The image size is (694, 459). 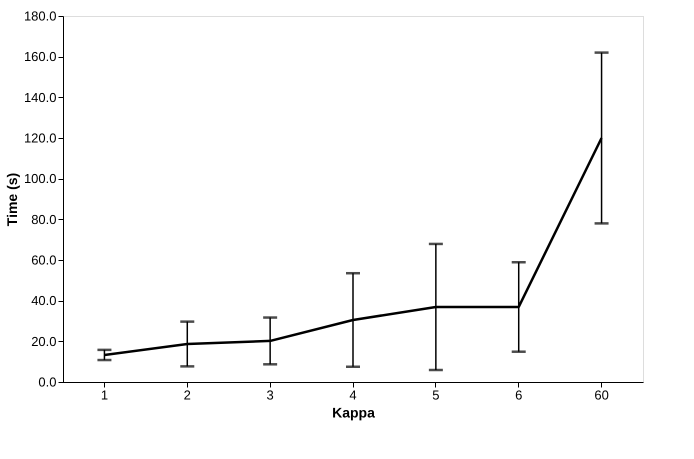 What do you see at coordinates (40, 56) in the screenshot?
I see `y-tick-label: 160.0` at bounding box center [40, 56].